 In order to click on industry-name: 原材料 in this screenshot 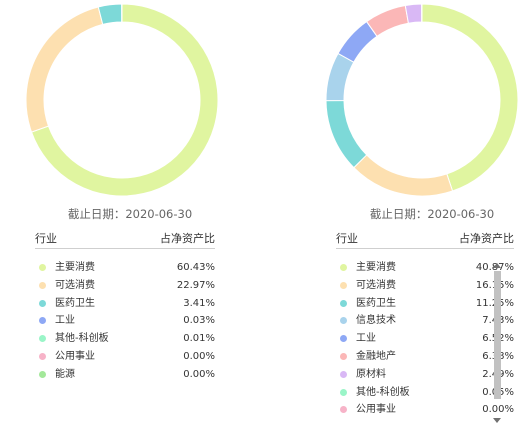, I will do `click(371, 374)`.